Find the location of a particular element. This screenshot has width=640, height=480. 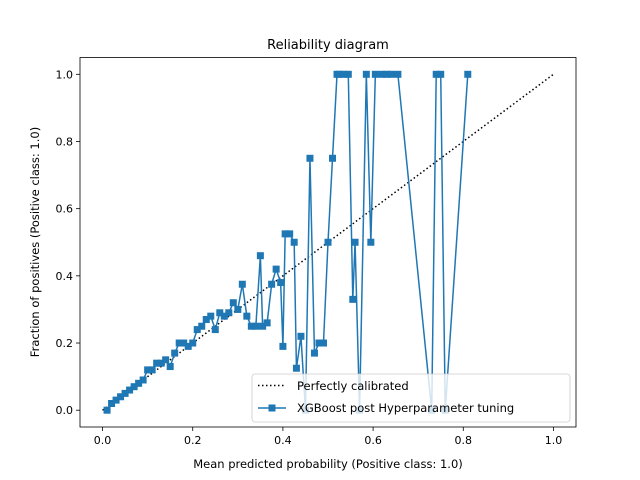

legend-label-xgboost: XGBoost post Hyperparameter tuning is located at coordinates (405, 408).